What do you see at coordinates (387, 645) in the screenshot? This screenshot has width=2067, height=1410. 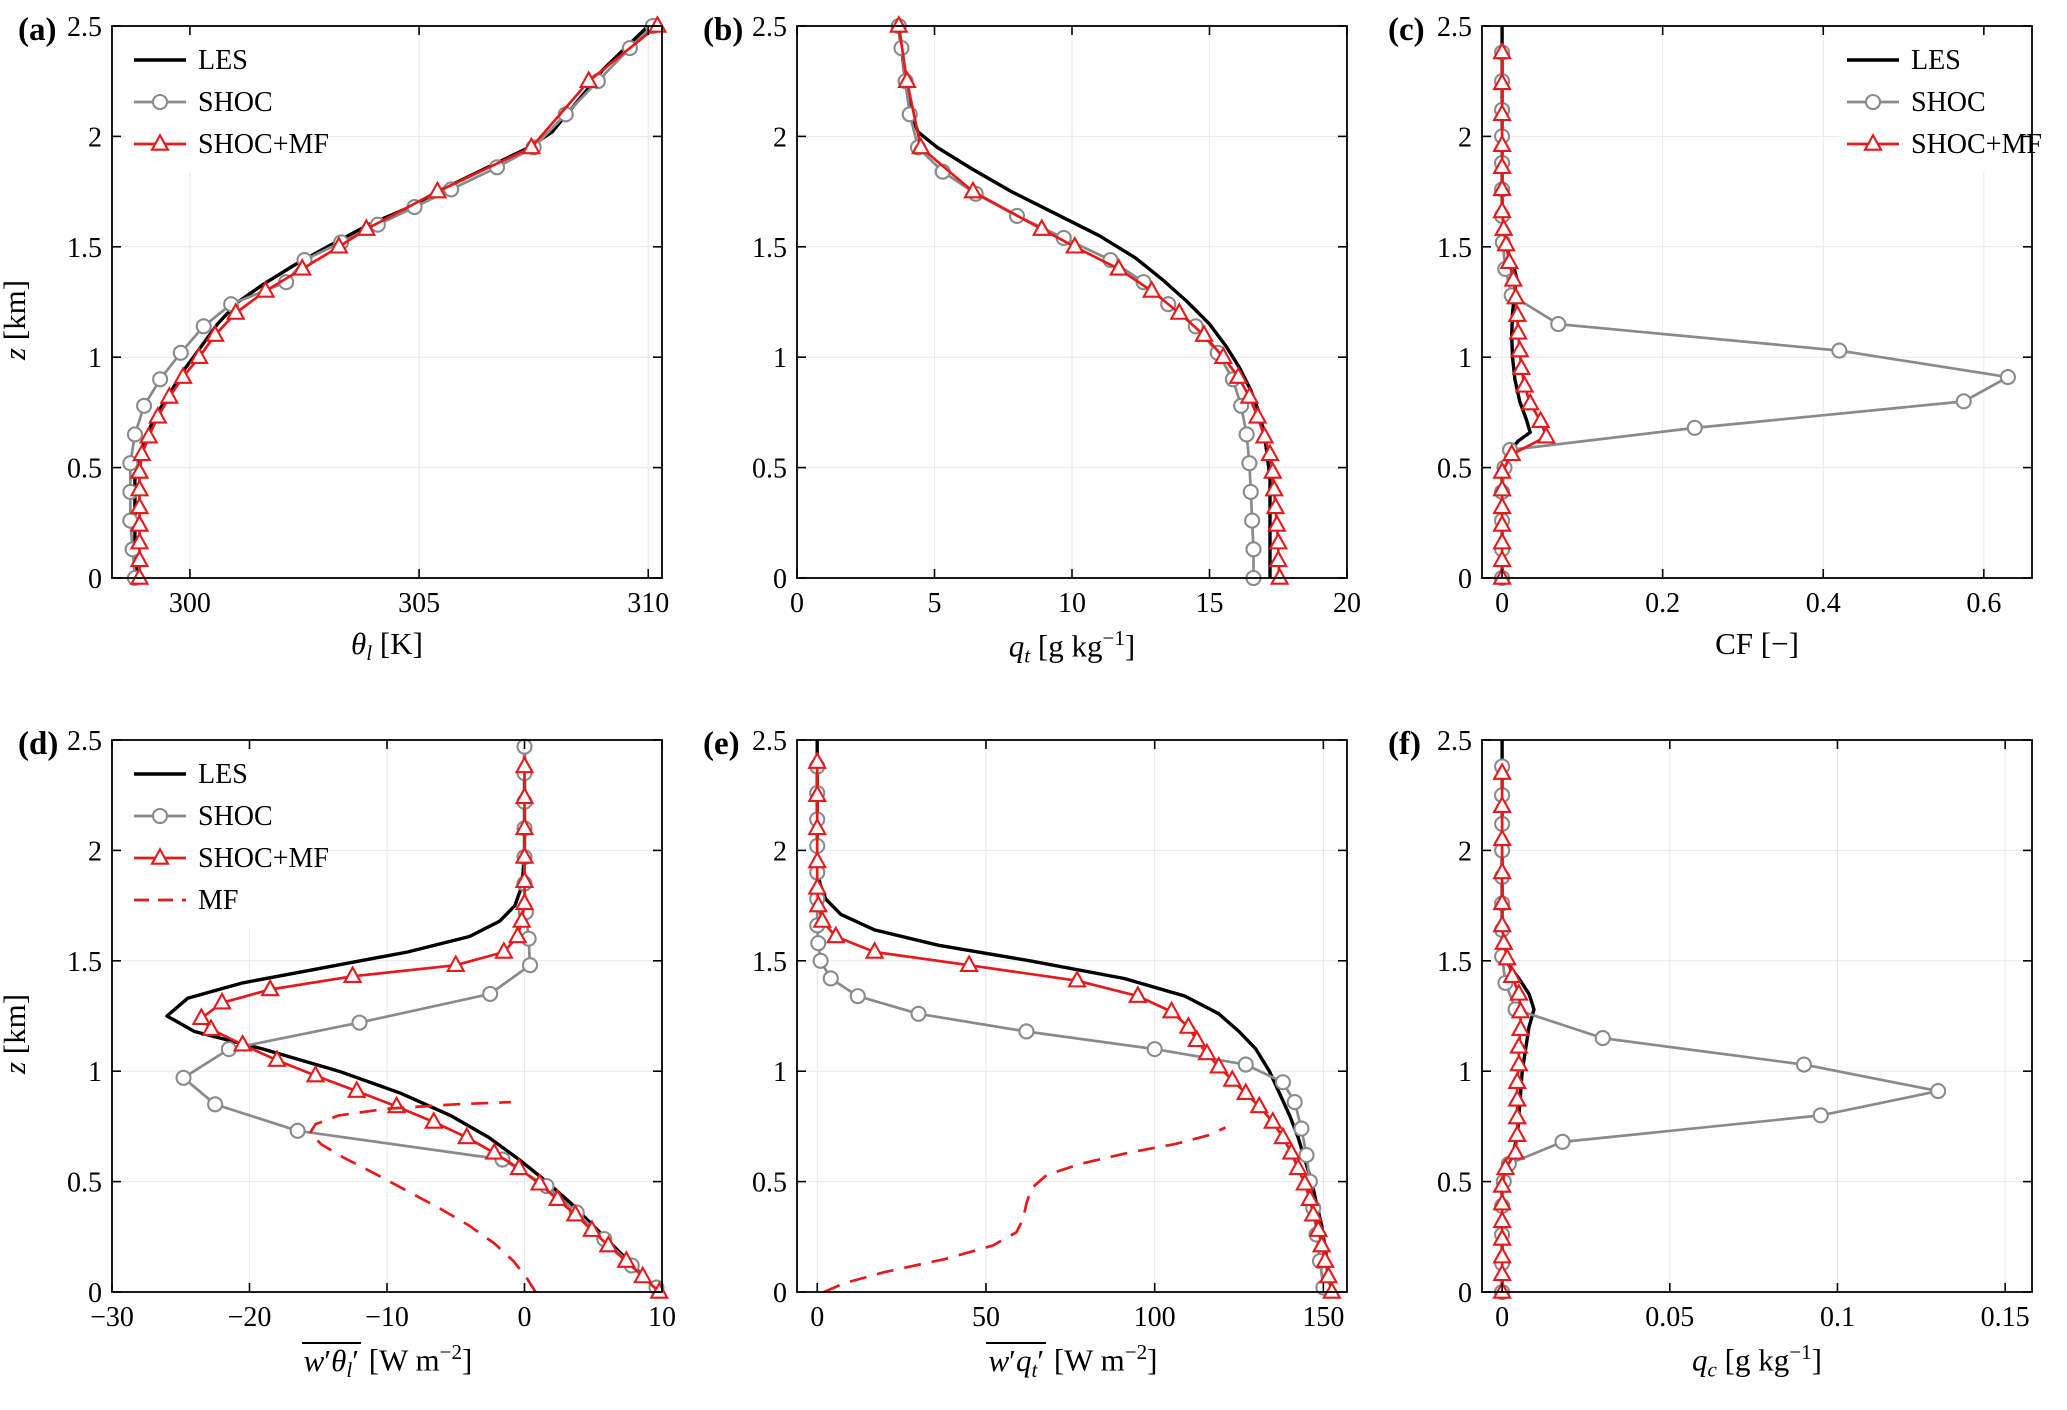 I see `xlabel-a: θl [K]` at bounding box center [387, 645].